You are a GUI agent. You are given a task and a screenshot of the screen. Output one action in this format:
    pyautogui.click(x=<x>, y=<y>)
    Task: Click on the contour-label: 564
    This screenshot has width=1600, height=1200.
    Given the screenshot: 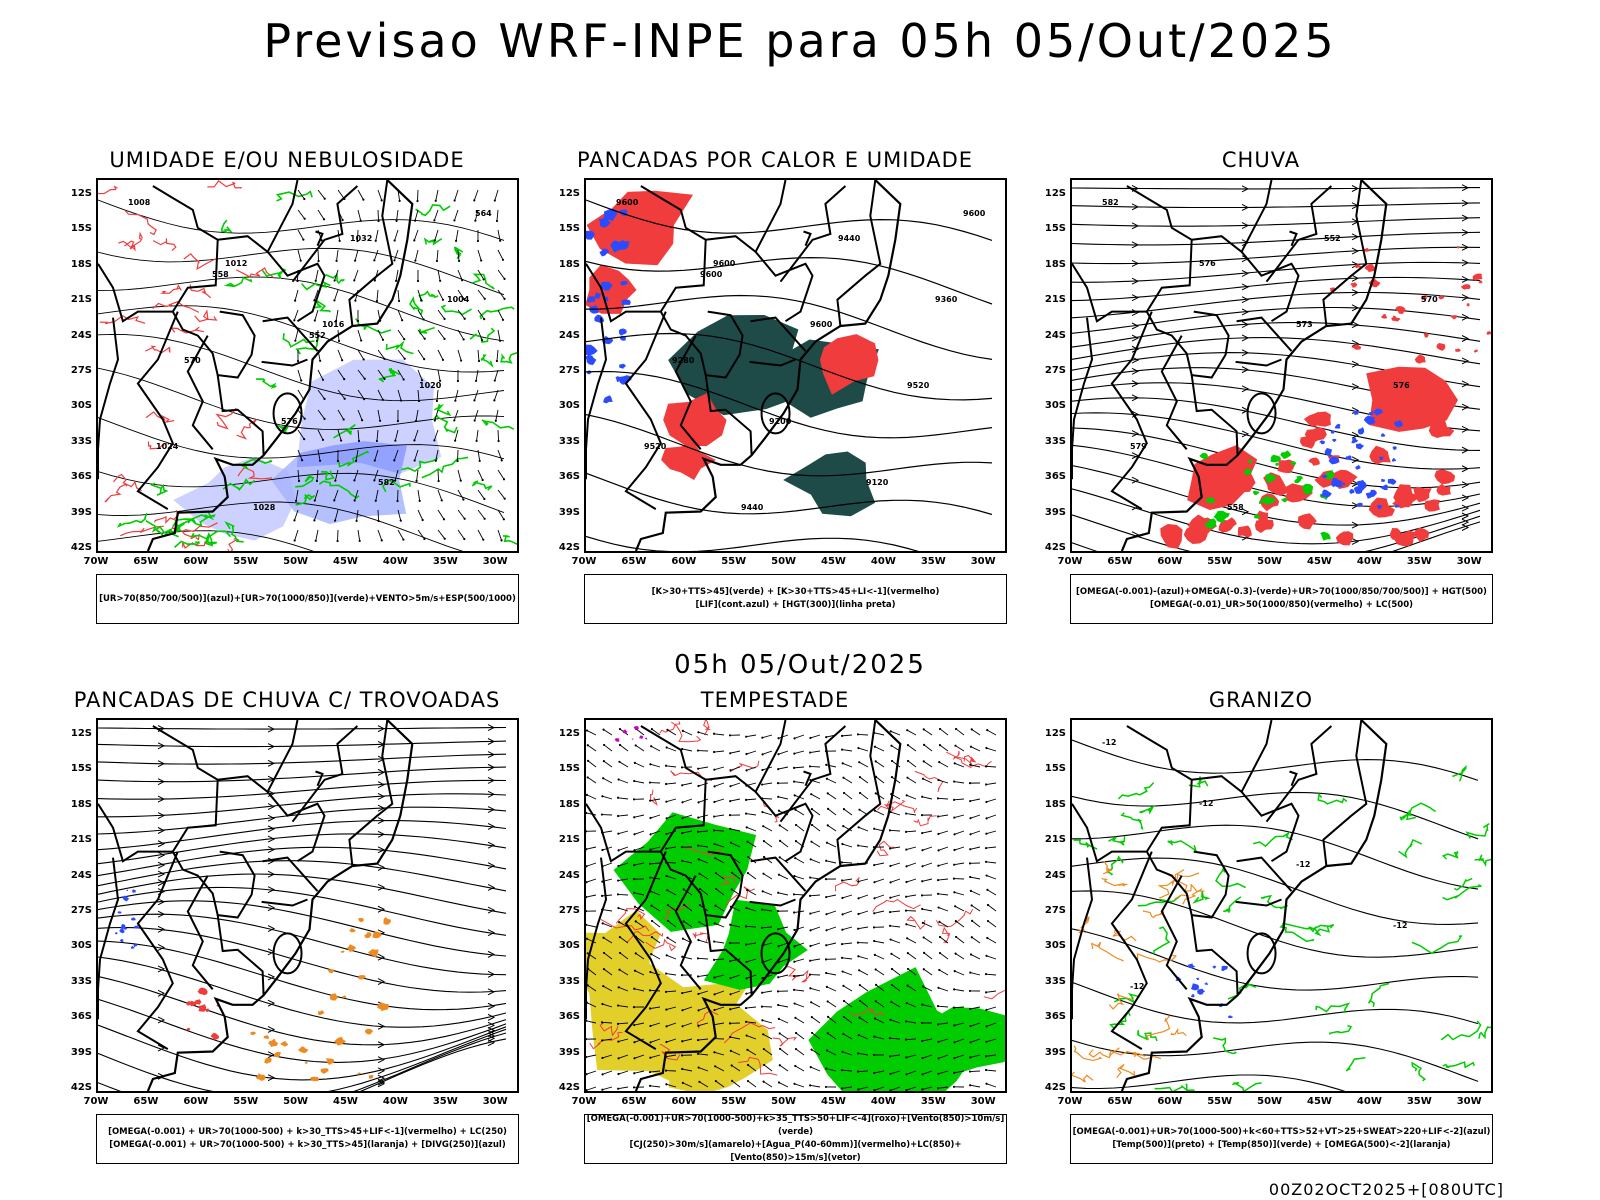 What is the action you would take?
    pyautogui.click(x=483, y=213)
    